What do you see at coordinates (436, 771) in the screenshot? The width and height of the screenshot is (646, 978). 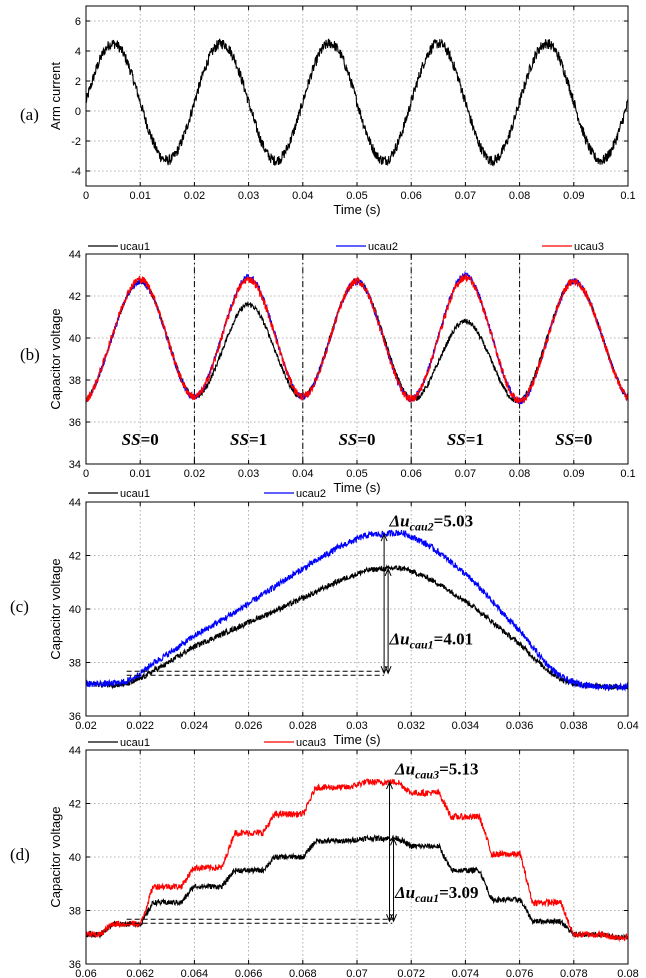 I see `annotation: Δucau3=5.13` at bounding box center [436, 771].